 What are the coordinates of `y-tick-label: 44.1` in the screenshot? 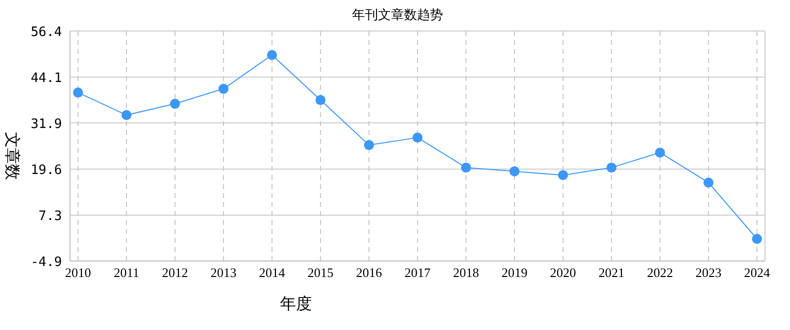 It's located at (46, 78).